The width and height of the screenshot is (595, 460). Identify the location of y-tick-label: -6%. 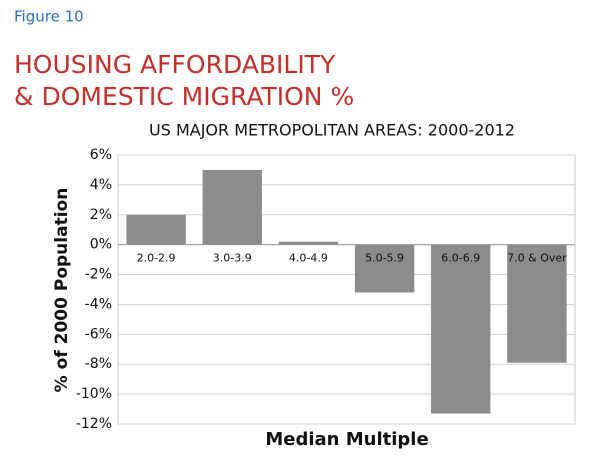
(98, 334).